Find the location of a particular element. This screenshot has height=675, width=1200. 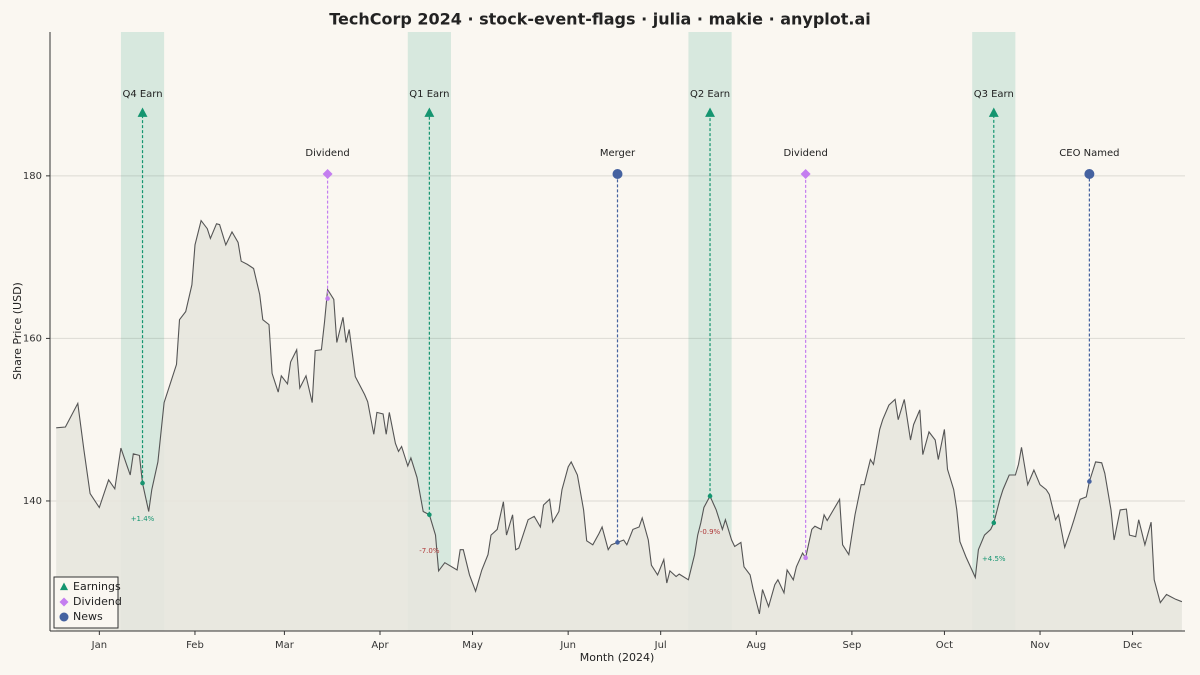

x-tick-label: Sep is located at coordinates (851, 645).